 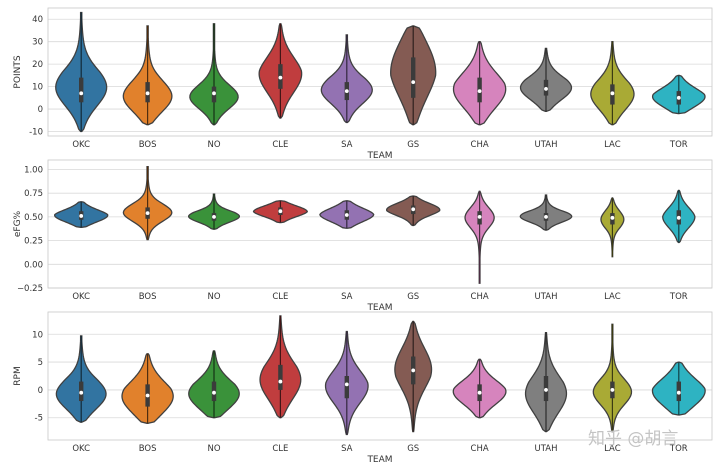 I want to click on y-tick-label: 30, so click(x=37, y=43).